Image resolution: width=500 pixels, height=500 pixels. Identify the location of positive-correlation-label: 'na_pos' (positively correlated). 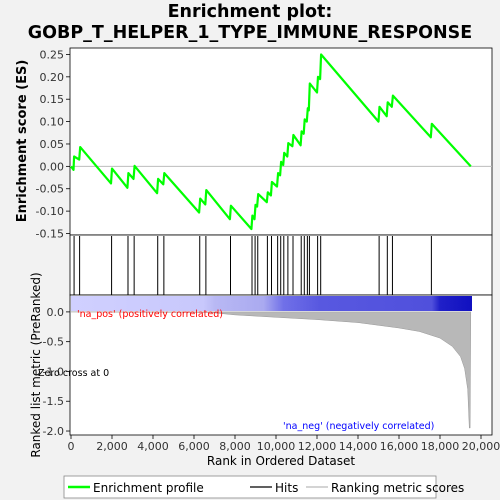
(150, 314).